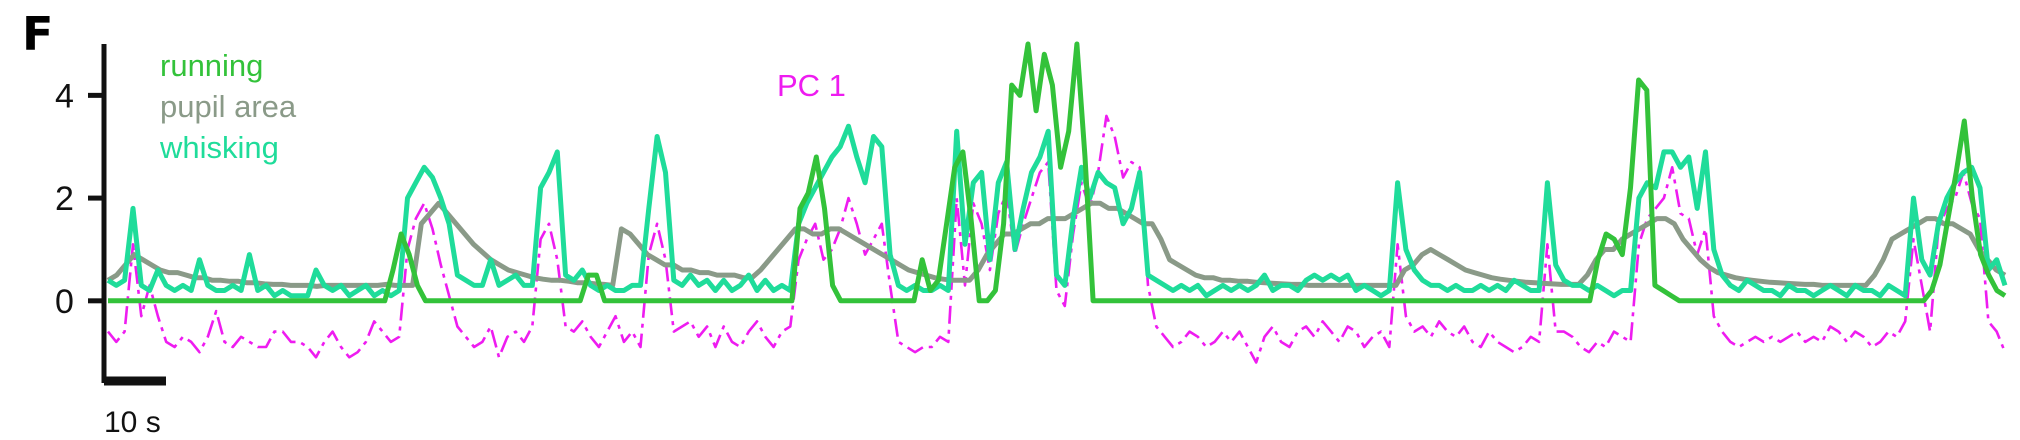 This screenshot has width=2020, height=440. Describe the element at coordinates (811, 85) in the screenshot. I see `legend-pc1: PC 1` at that location.